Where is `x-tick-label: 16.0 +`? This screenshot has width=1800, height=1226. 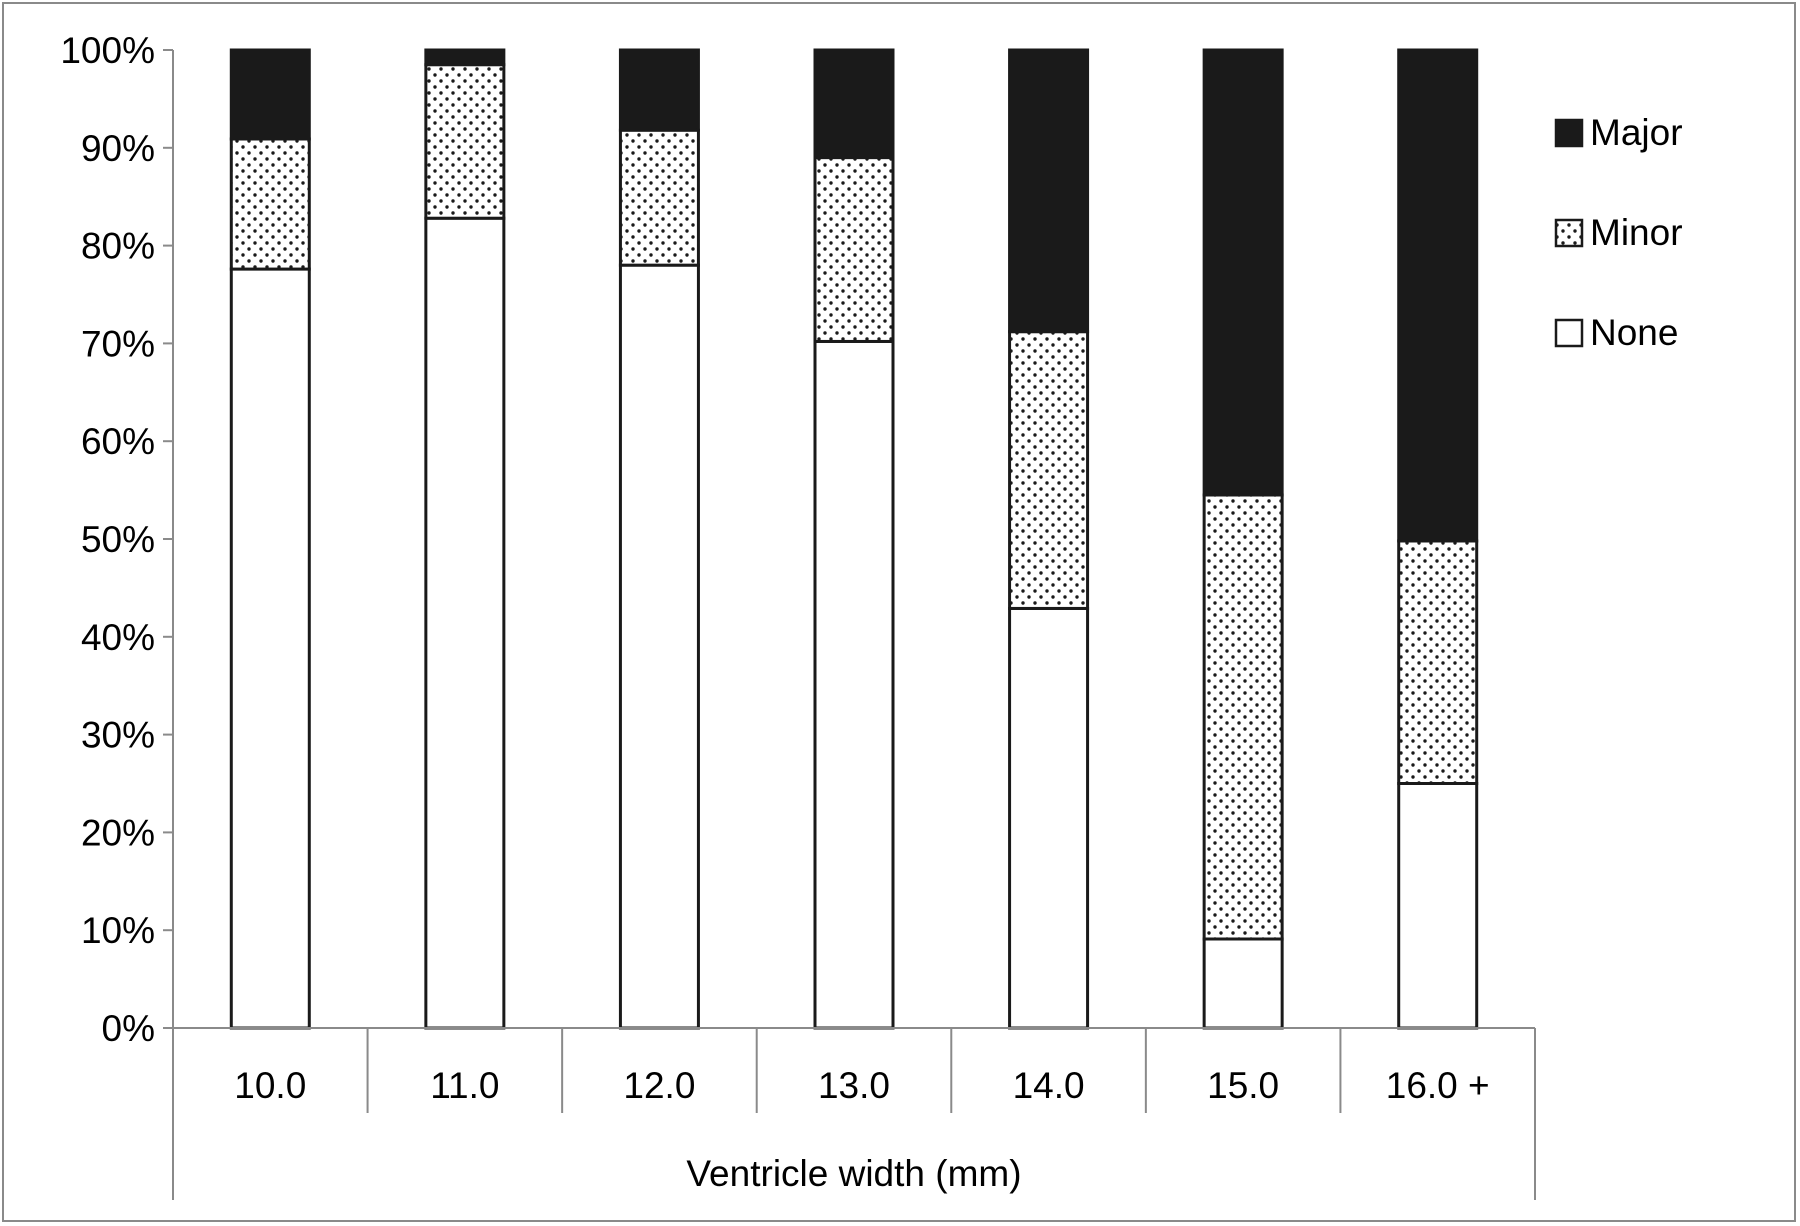 x-tick-label: 16.0 + is located at coordinates (1438, 1085).